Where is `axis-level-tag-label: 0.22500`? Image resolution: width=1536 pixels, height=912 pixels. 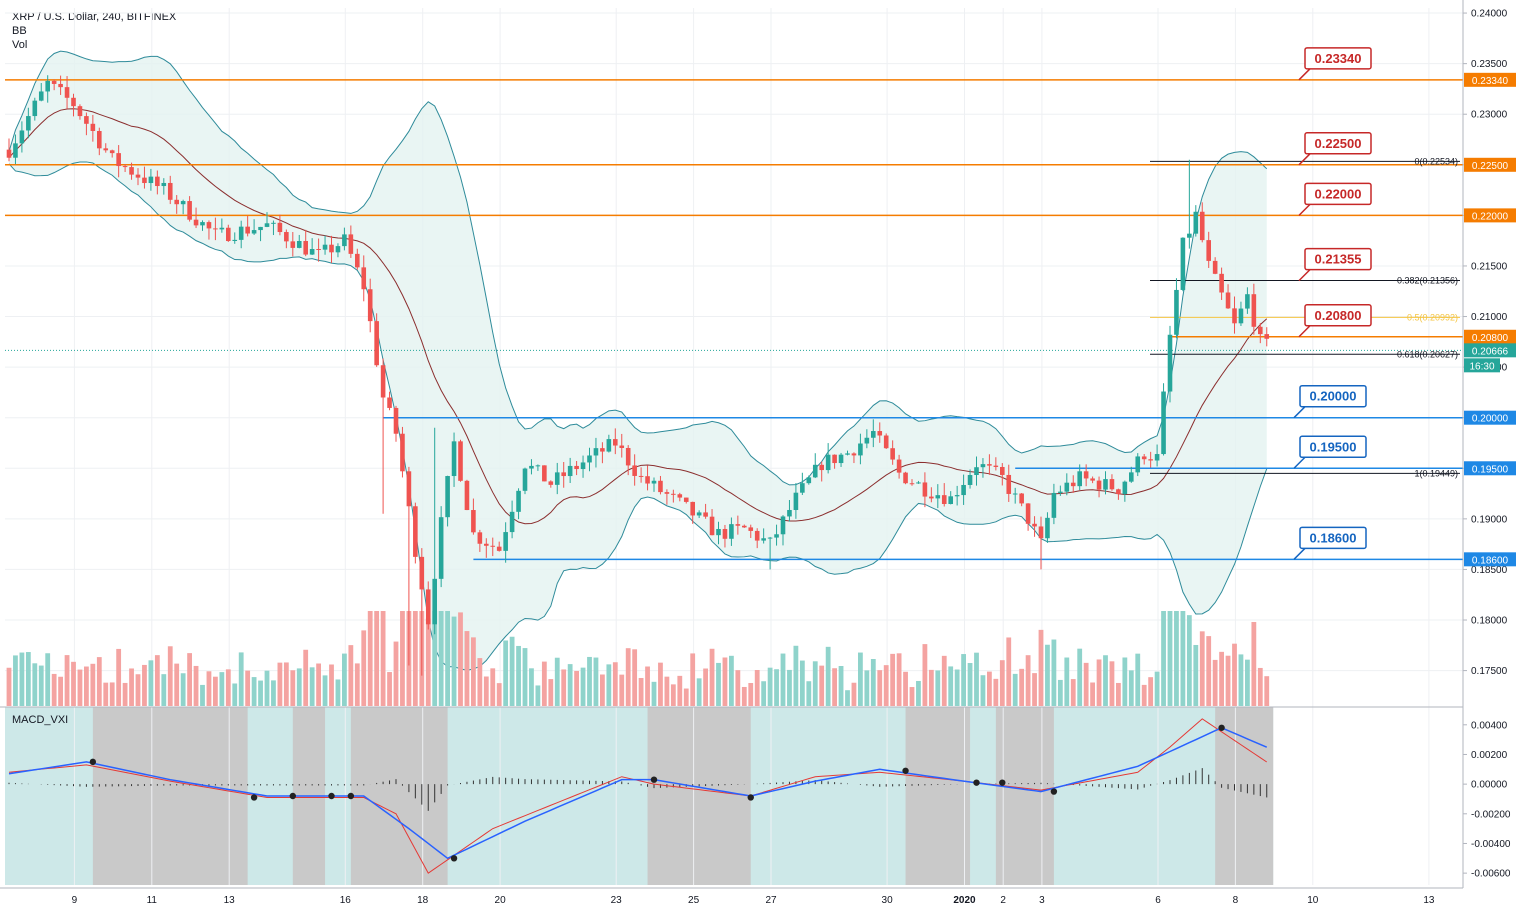
axis-level-tag-label: 0.22500 is located at coordinates (1490, 166).